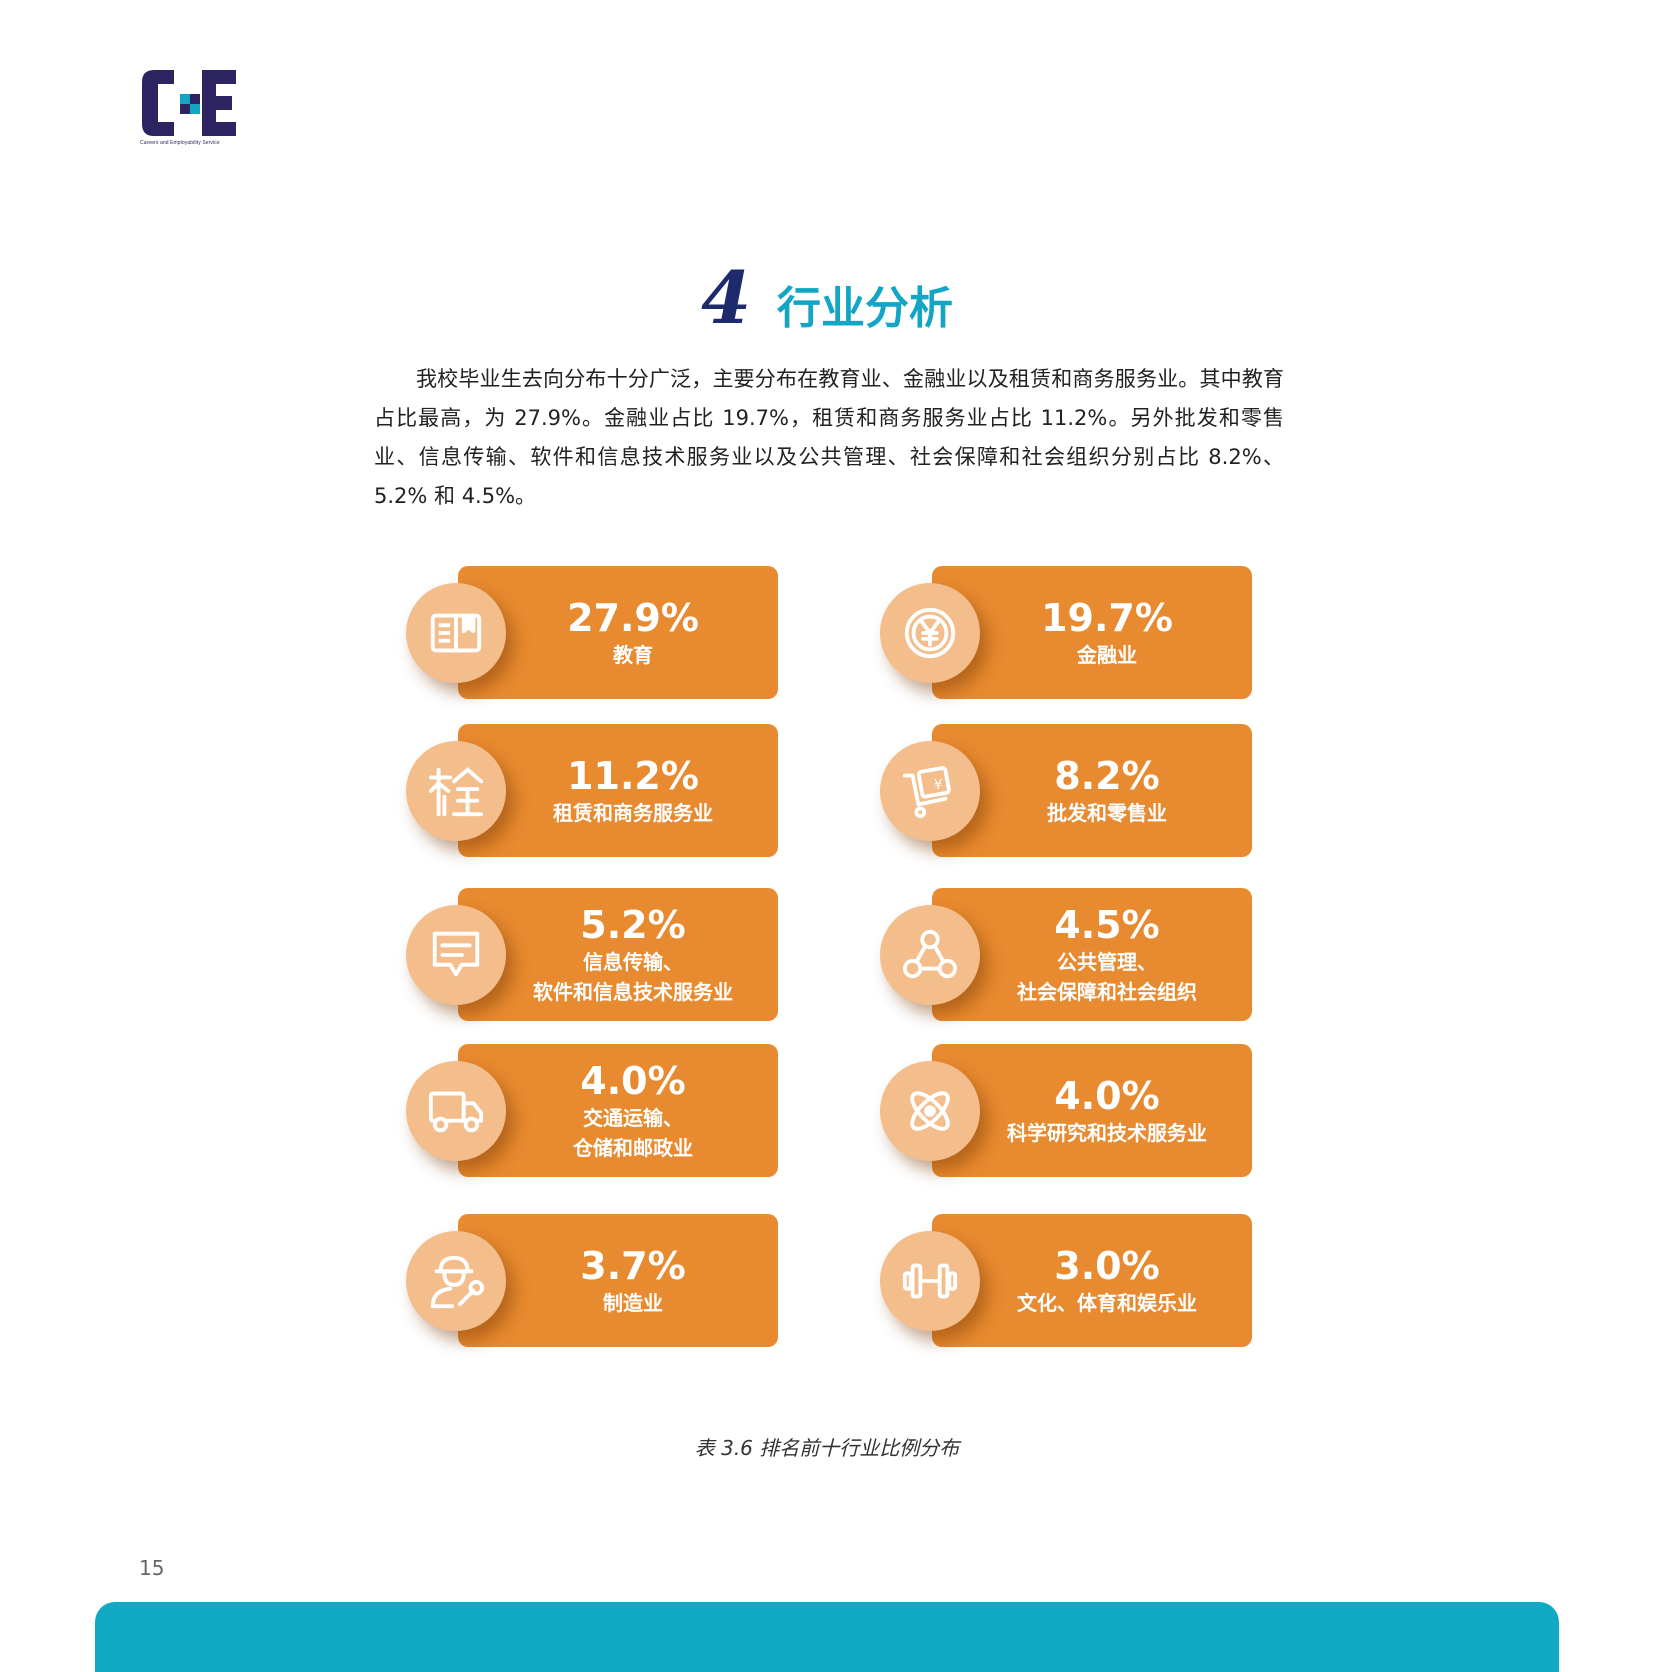 Image resolution: width=1654 pixels, height=1672 pixels. What do you see at coordinates (930, 1111) in the screenshot?
I see `atom-icon` at bounding box center [930, 1111].